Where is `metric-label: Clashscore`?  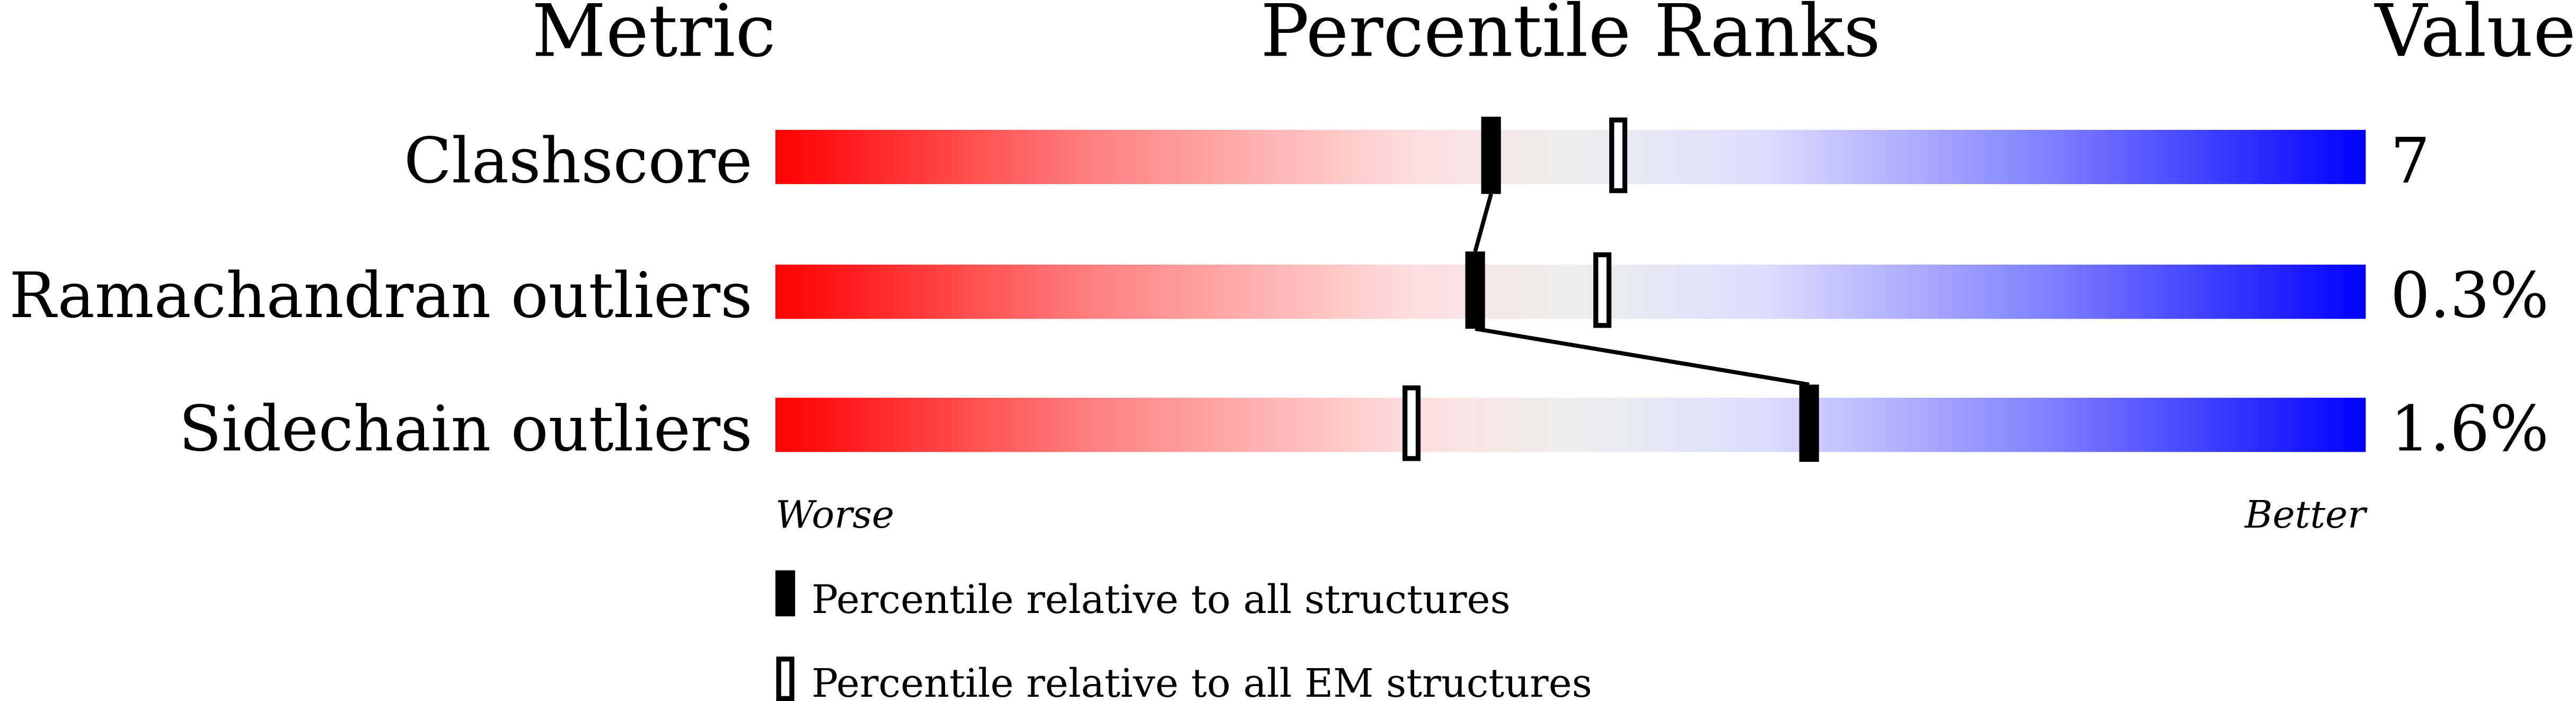 metric-label: Clashscore is located at coordinates (578, 161).